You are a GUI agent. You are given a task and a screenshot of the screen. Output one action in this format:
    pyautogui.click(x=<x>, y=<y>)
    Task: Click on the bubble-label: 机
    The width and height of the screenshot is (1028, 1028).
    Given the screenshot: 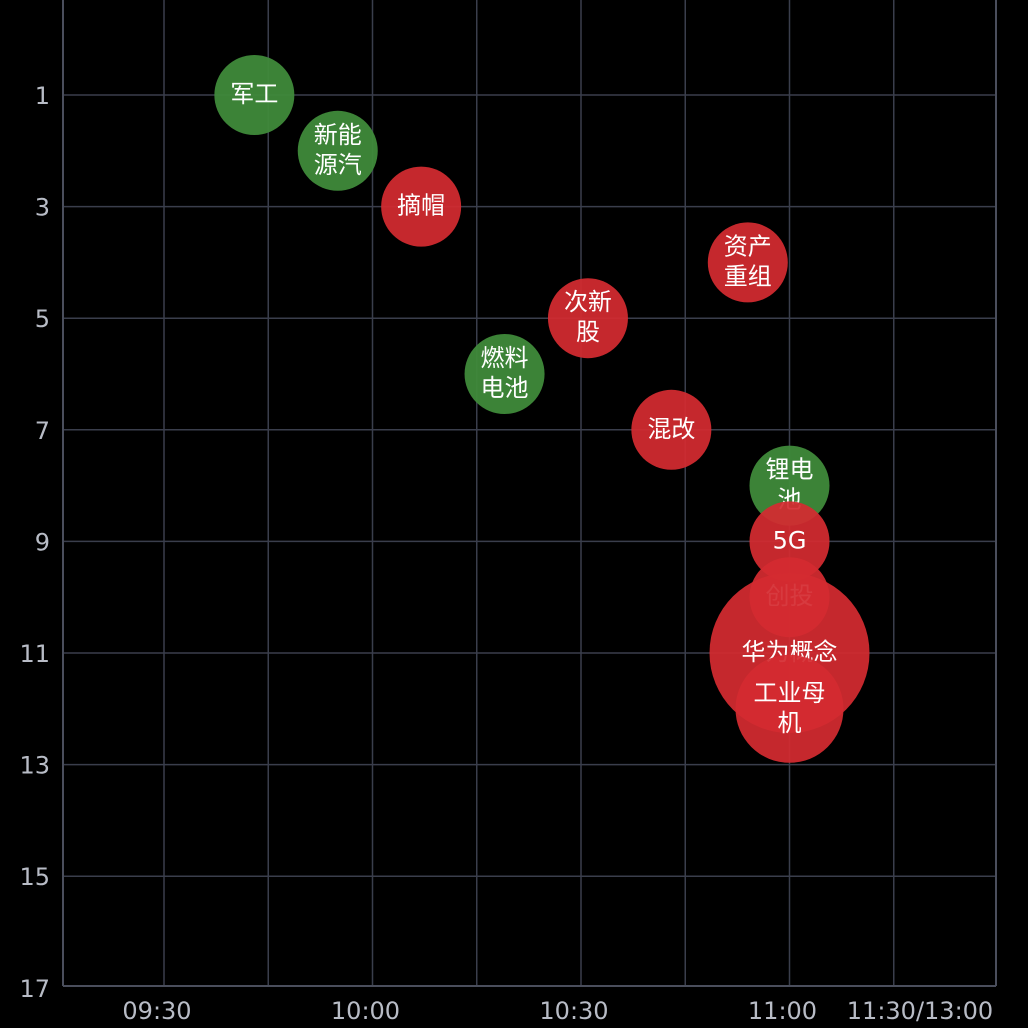 What is the action you would take?
    pyautogui.click(x=790, y=723)
    